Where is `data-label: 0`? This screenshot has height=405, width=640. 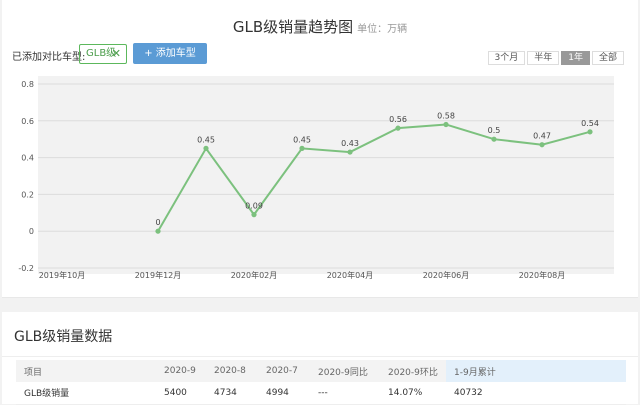
data-label: 0 is located at coordinates (157, 222).